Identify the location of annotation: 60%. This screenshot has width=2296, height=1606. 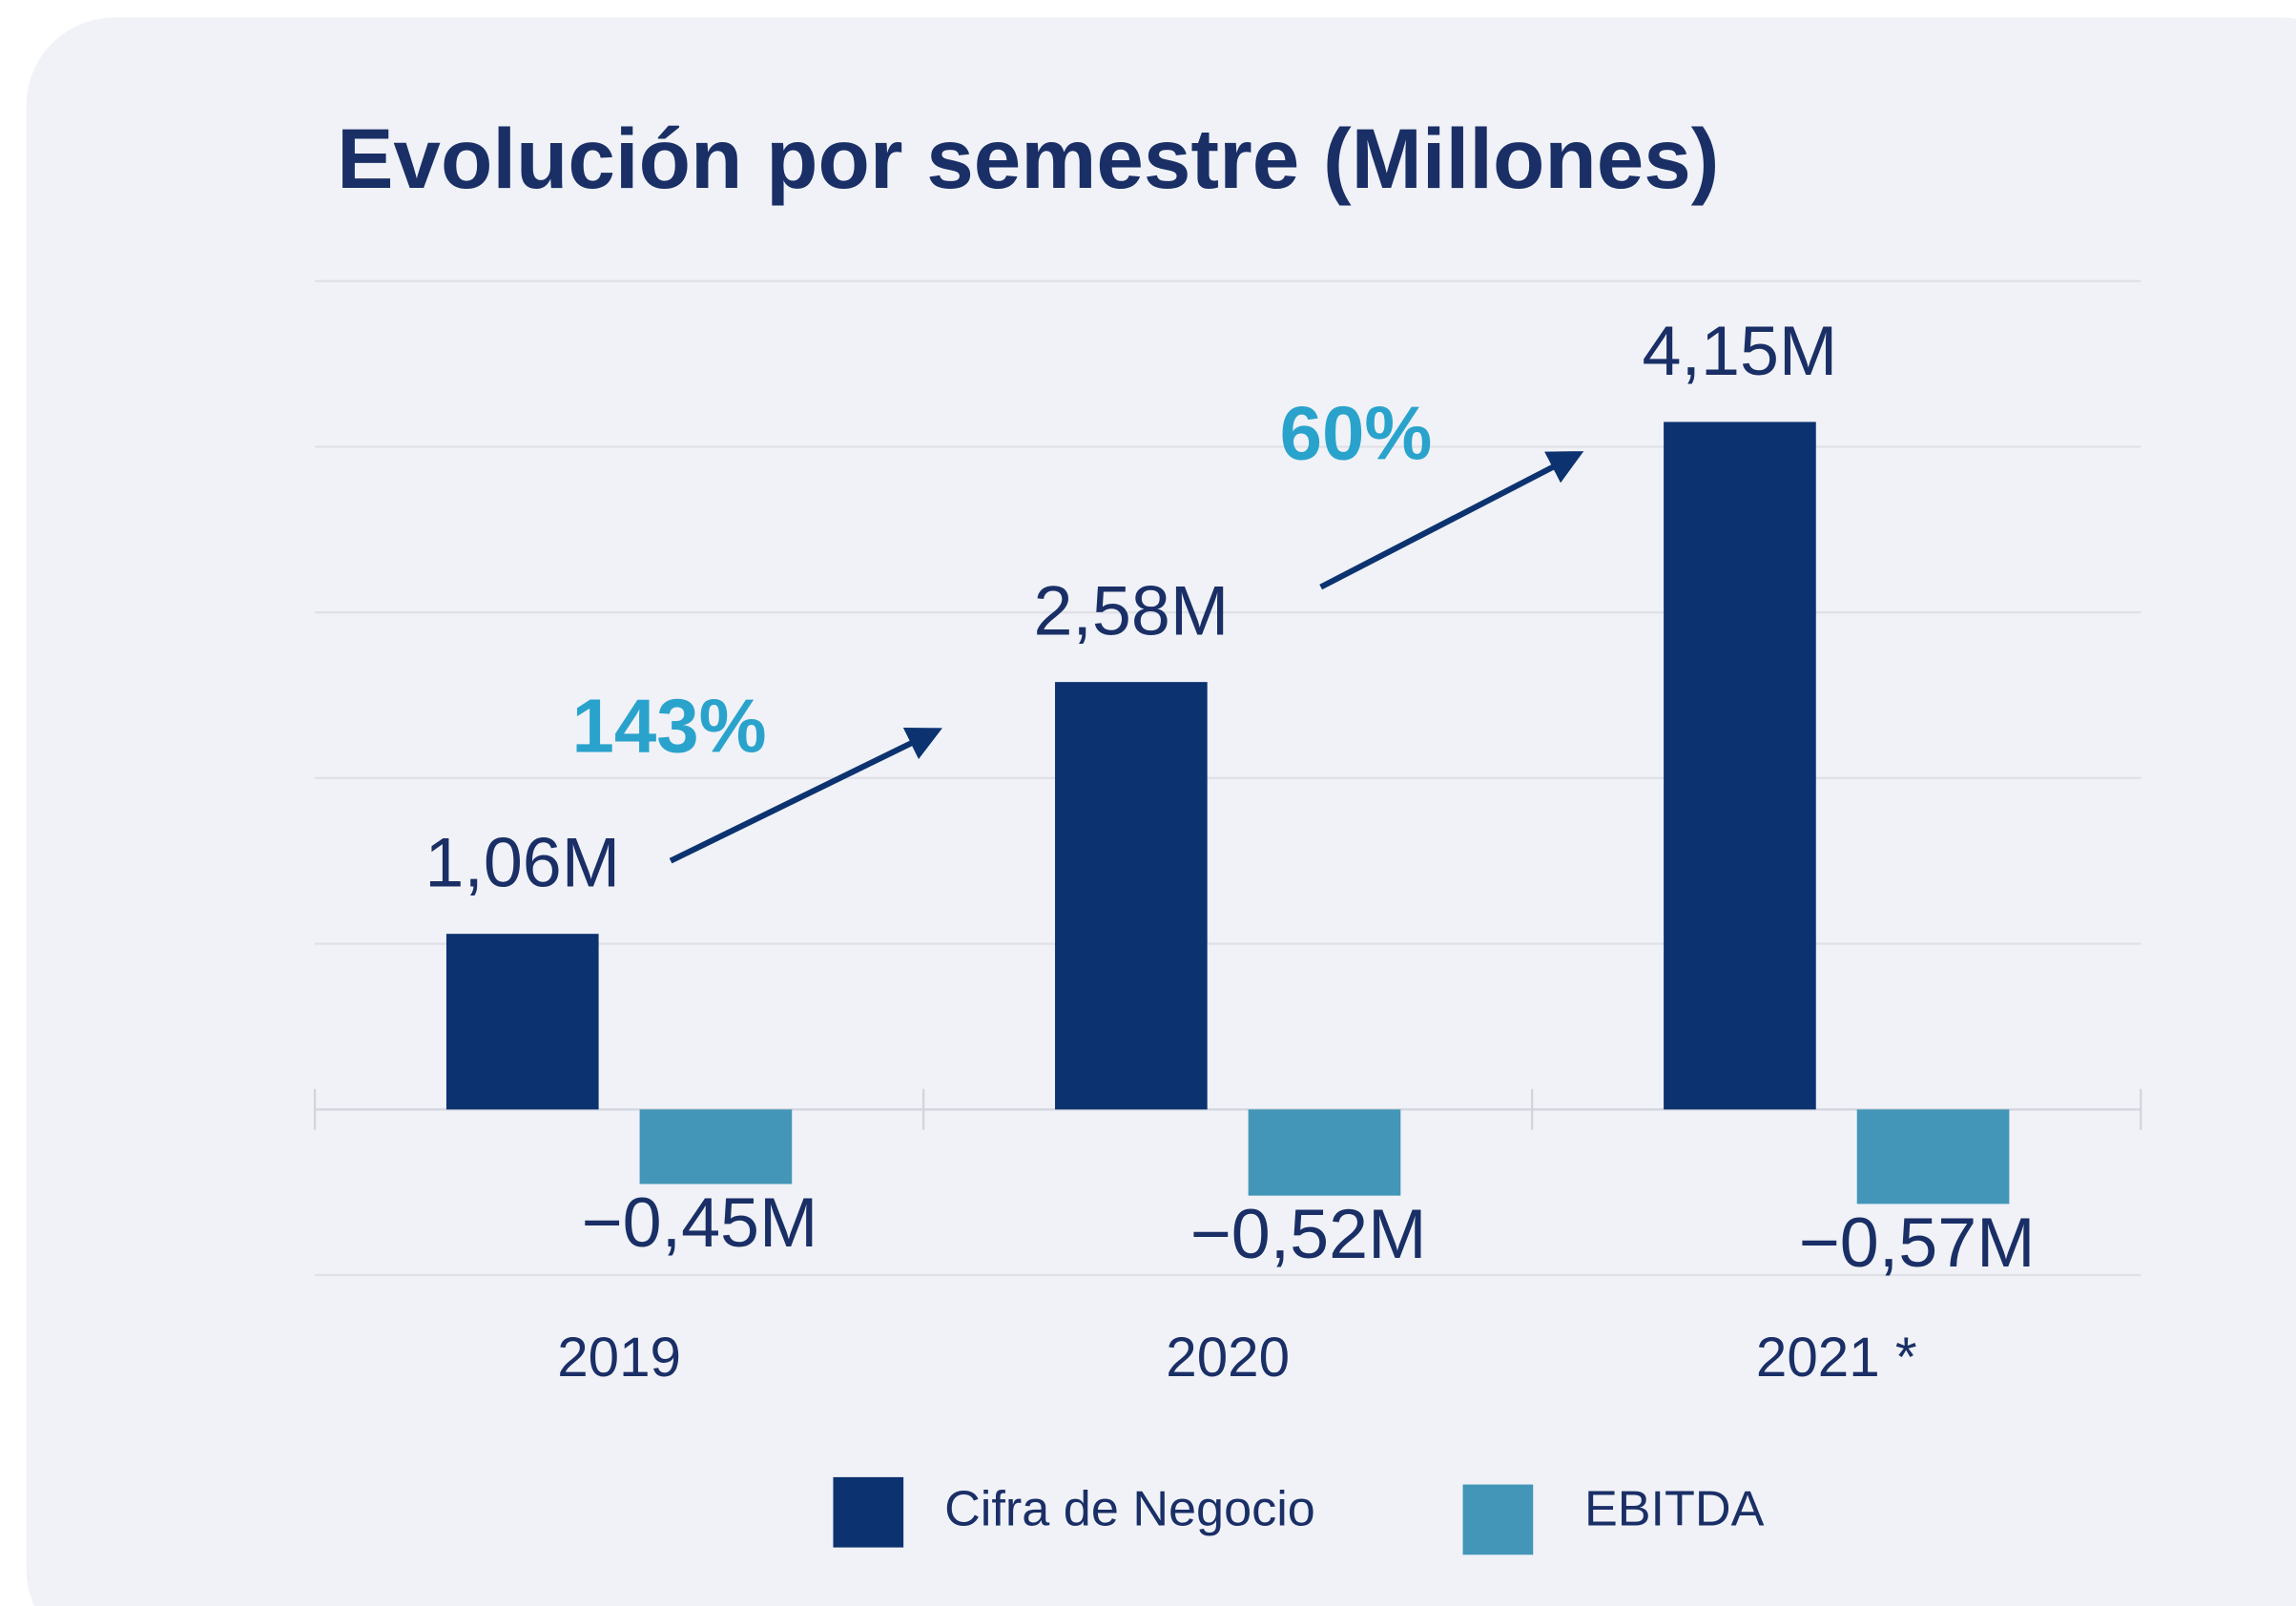
(1356, 433).